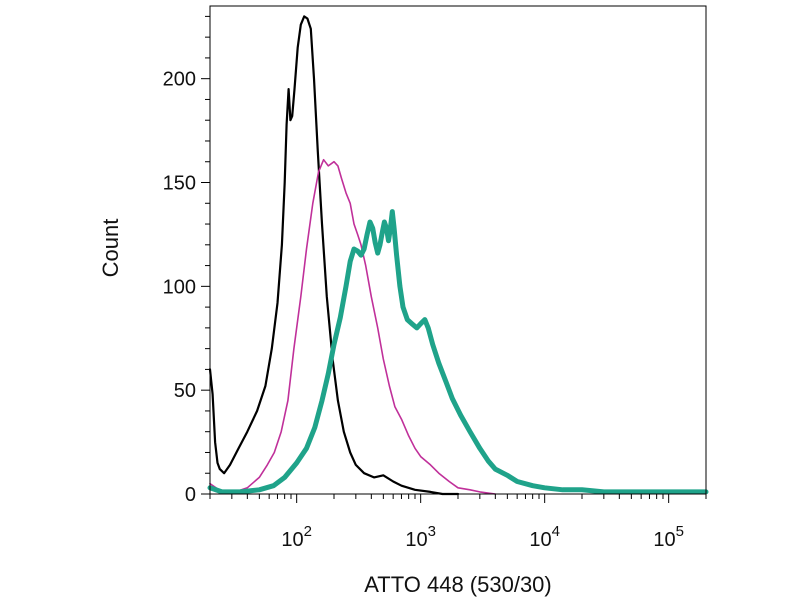 The height and width of the screenshot is (600, 800). What do you see at coordinates (185, 391) in the screenshot?
I see `y-tick-label: 50` at bounding box center [185, 391].